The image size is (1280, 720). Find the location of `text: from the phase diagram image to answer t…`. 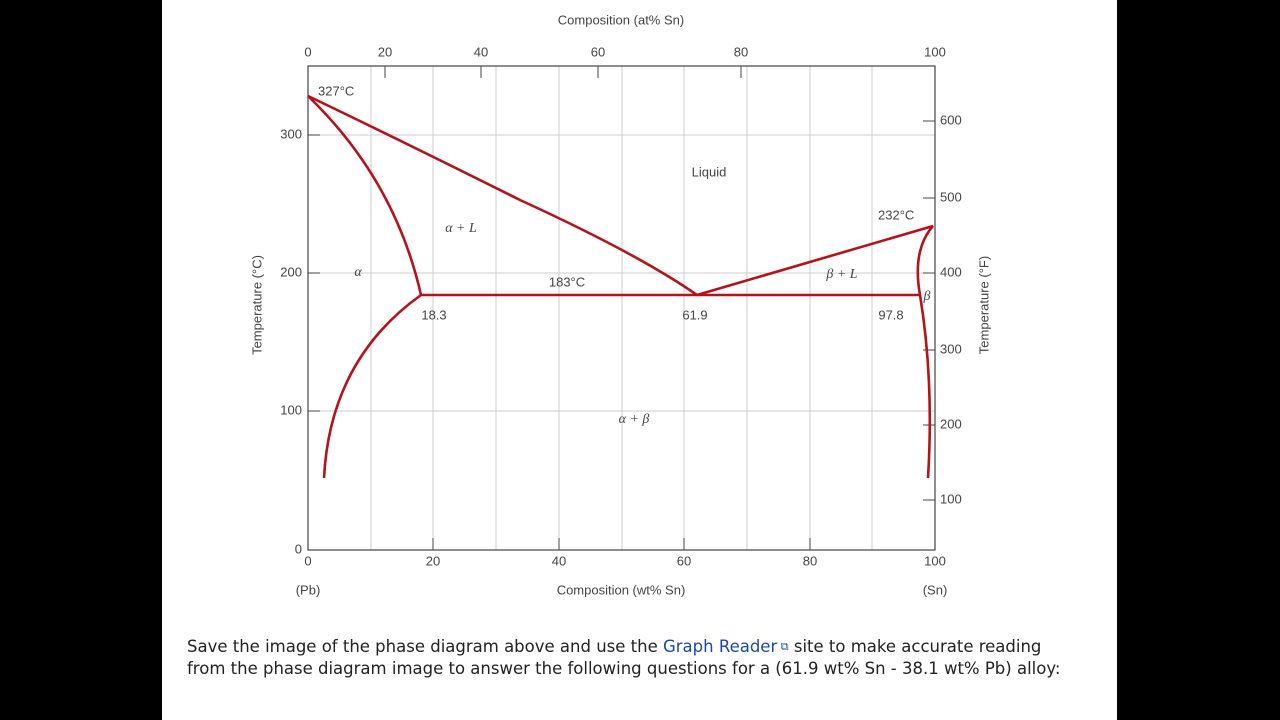

text: from the phase diagram image to answer t… is located at coordinates (624, 668).